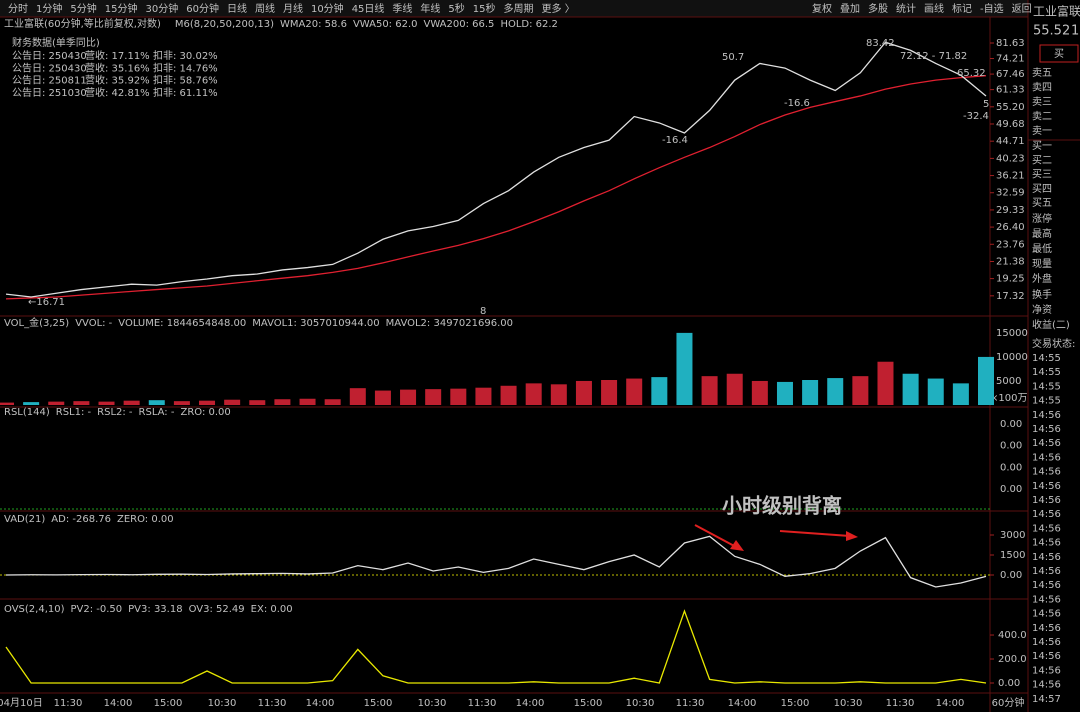 The image size is (1080, 712). I want to click on period-tab: 季线, so click(402, 8).